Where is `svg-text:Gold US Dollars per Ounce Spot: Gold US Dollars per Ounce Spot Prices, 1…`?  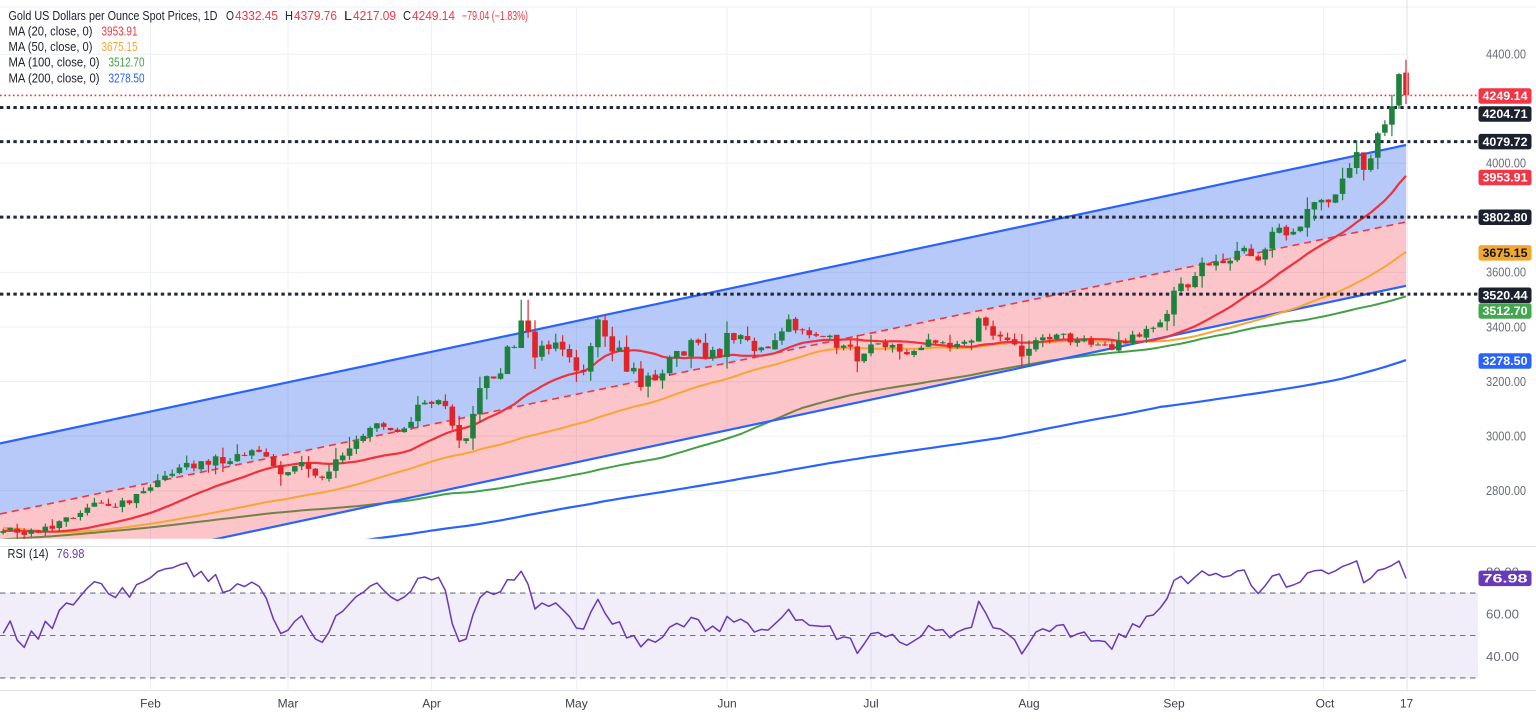 svg-text:Gold US Dollars per Ounce Spot: Gold US Dollars per Ounce Spot Prices, 1… is located at coordinates (113, 16).